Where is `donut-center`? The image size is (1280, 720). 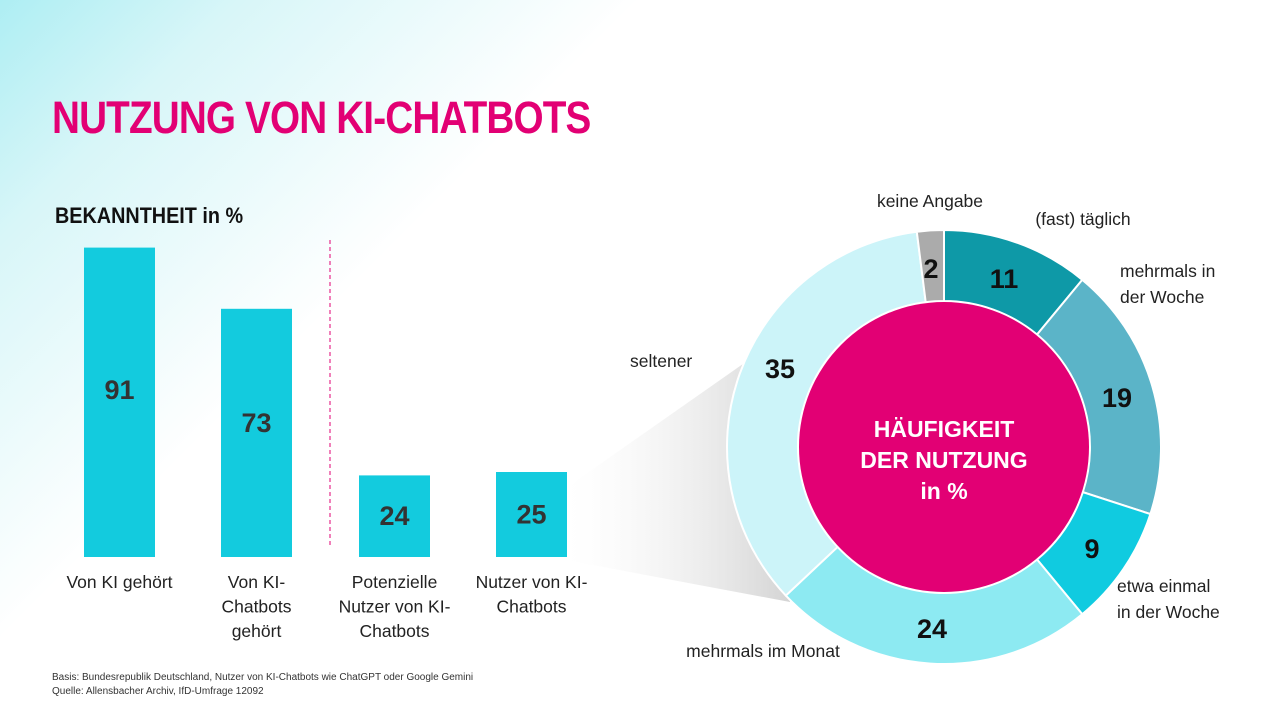 donut-center is located at coordinates (944, 447).